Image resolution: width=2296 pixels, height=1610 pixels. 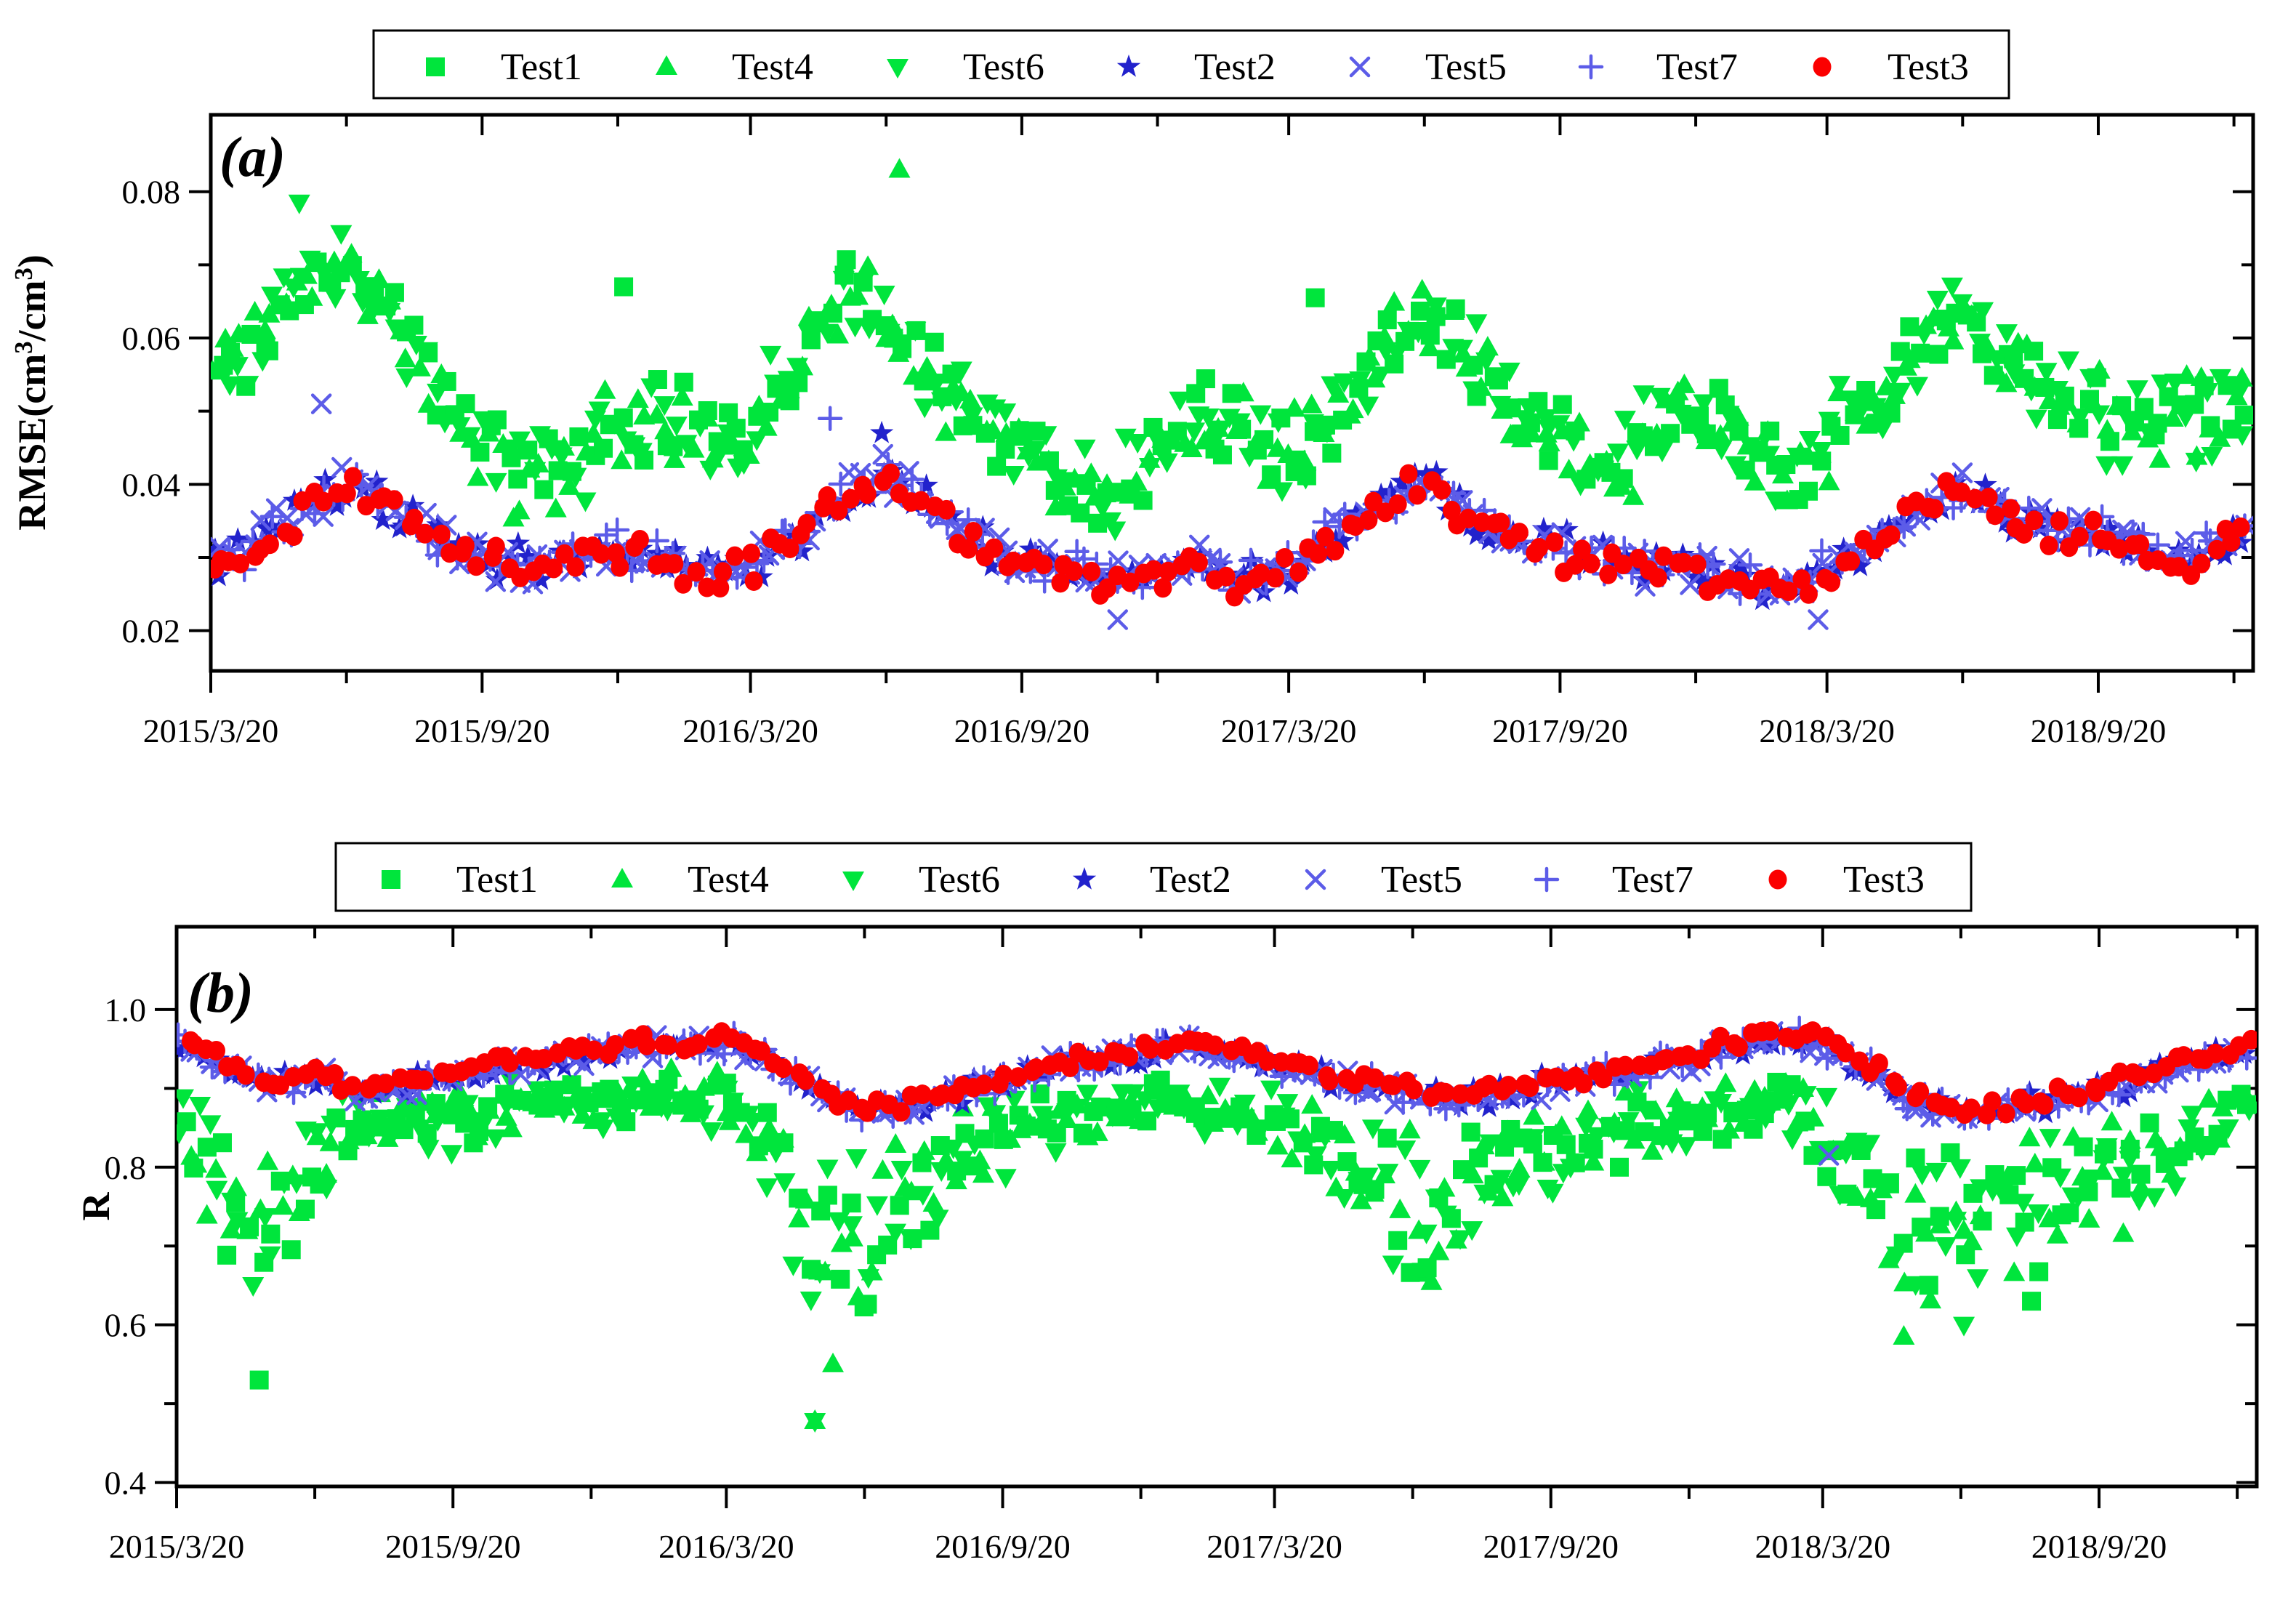 I want to click on y-axis-title: RMSE(cm3/cm3), so click(x=32, y=392).